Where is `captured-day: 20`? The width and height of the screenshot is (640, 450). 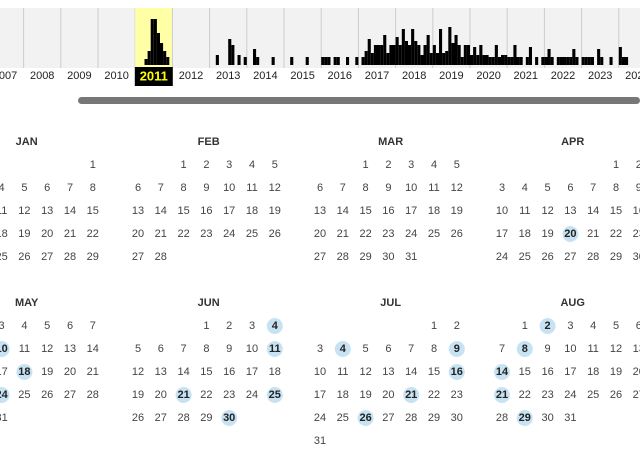 captured-day: 20 is located at coordinates (570, 234).